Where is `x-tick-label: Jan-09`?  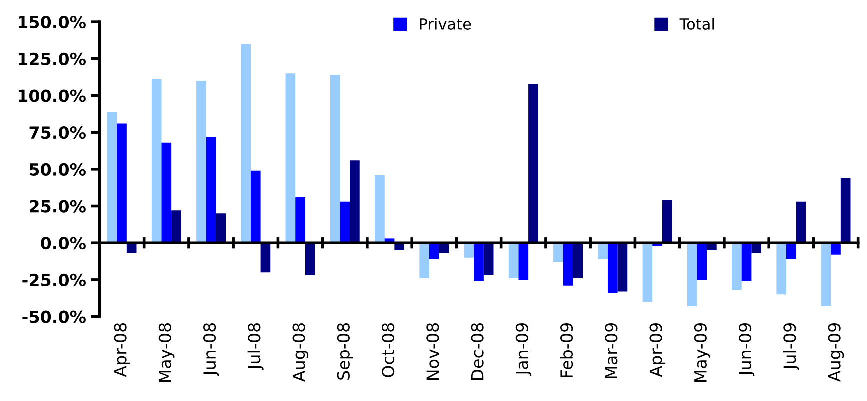 x-tick-label: Jan-09 is located at coordinates (524, 350).